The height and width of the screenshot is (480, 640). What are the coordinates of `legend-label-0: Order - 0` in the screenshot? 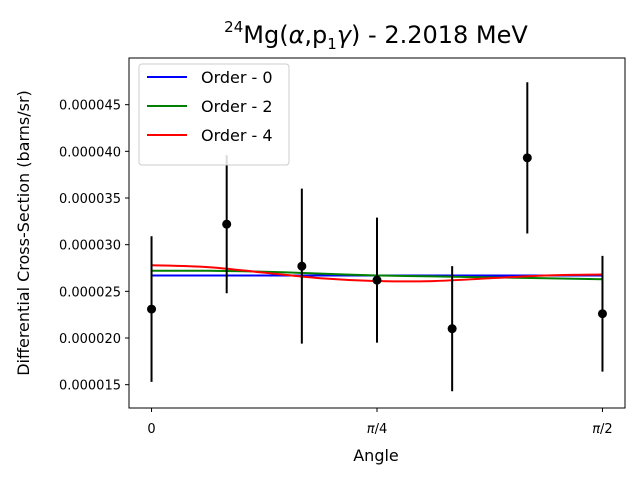 It's located at (237, 77).